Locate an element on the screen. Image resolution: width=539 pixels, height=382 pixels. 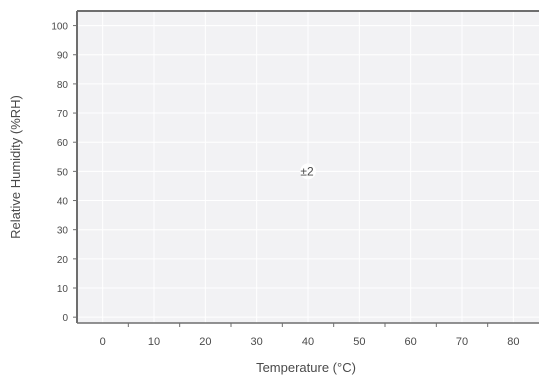
data-point: ±2 is located at coordinates (308, 171).